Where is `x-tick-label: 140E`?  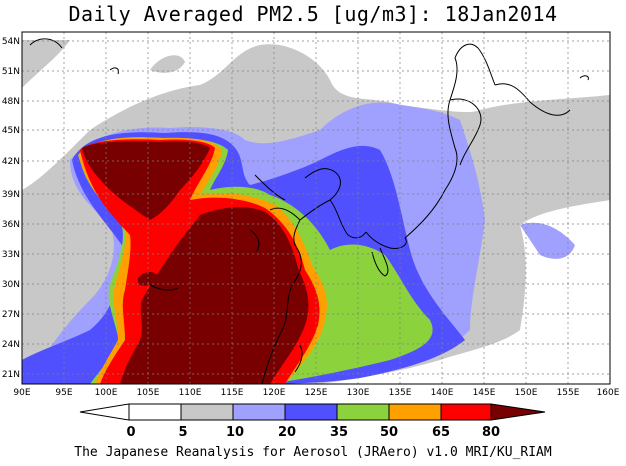
x-tick-label: 140E is located at coordinates (442, 393).